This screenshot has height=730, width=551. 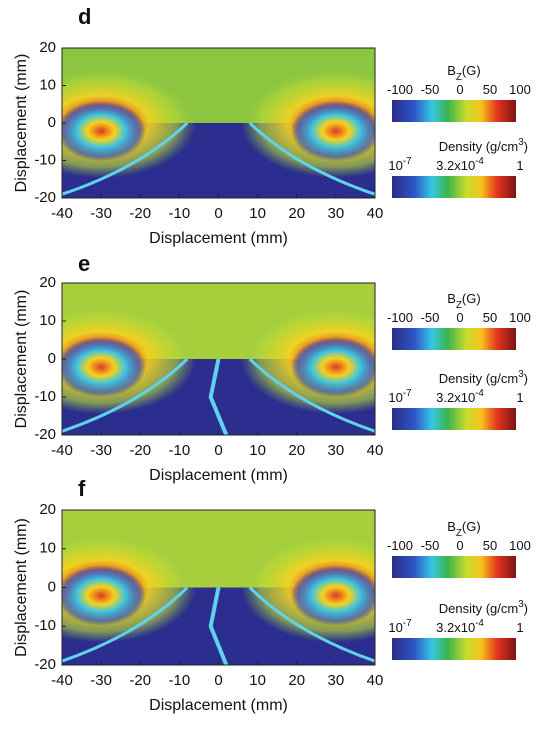 What do you see at coordinates (478, 378) in the screenshot?
I see `colorbar-title-main: Density (g/cm` at bounding box center [478, 378].